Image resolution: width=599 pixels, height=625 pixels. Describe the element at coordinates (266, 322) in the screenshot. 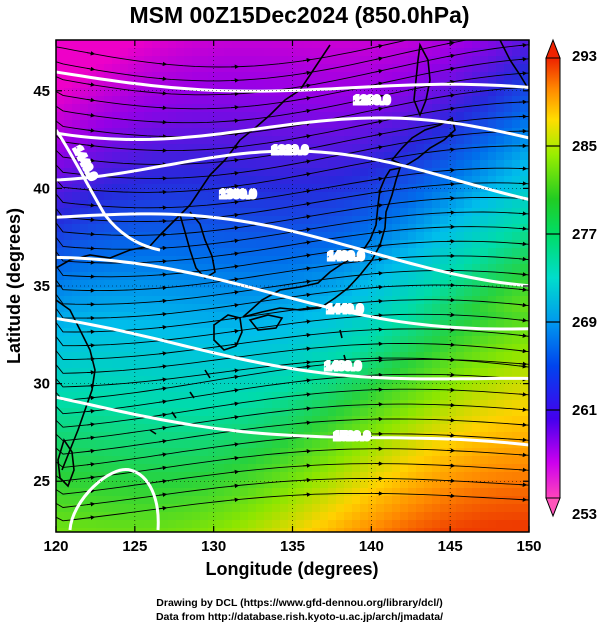

I see `coast-shikoku` at that location.